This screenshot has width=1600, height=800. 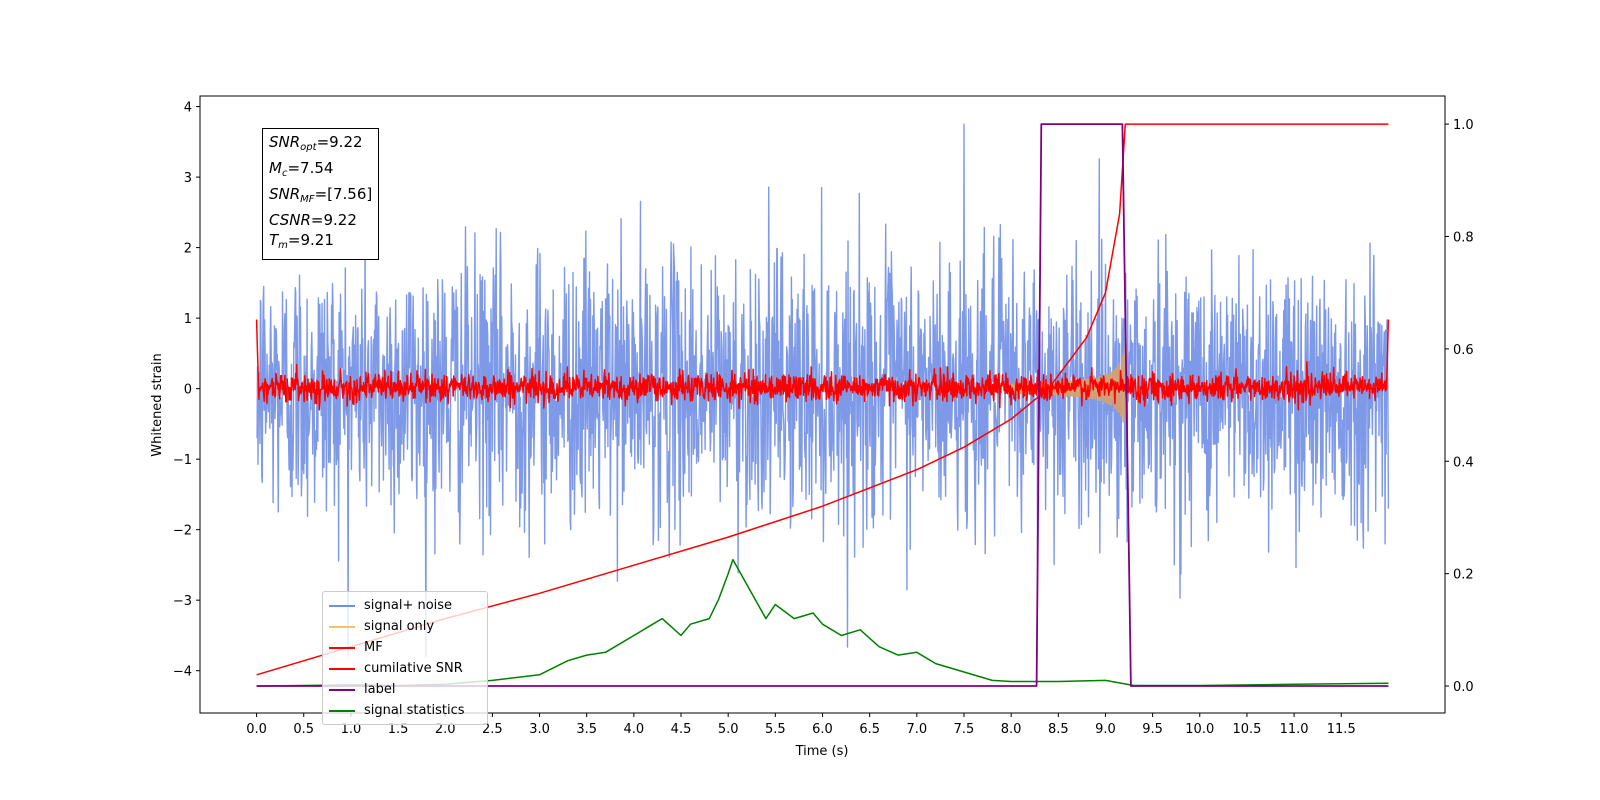 I want to click on legend-item: signal only, so click(x=405, y=626).